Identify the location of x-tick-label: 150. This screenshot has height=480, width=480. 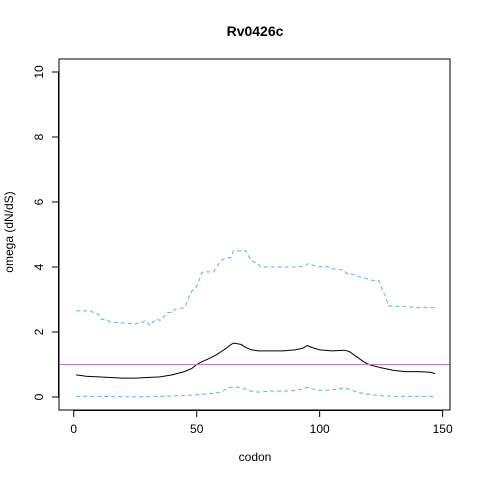
(443, 429).